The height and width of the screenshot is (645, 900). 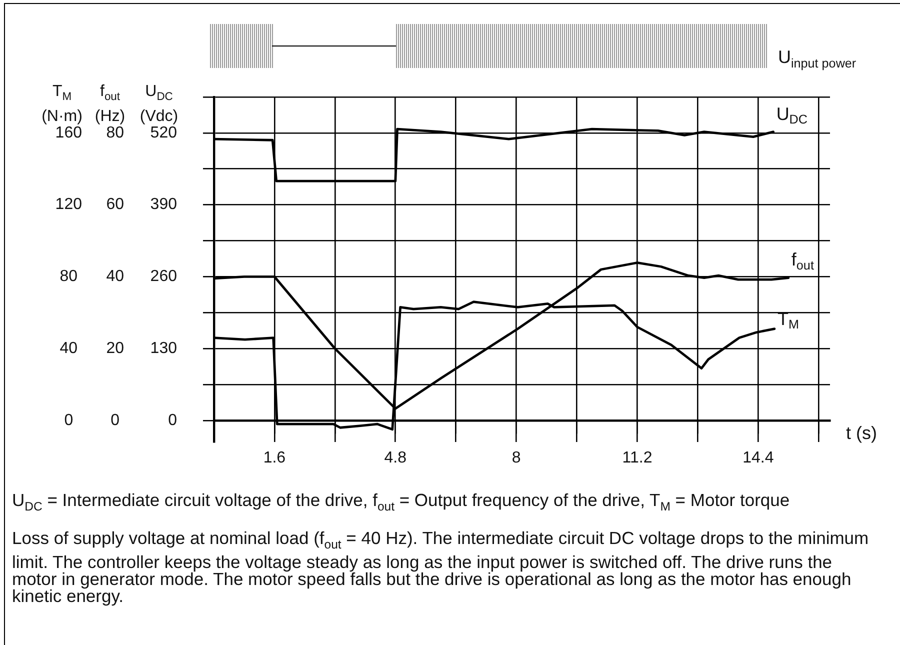 I want to click on y-tick-label: 130, so click(x=164, y=348).